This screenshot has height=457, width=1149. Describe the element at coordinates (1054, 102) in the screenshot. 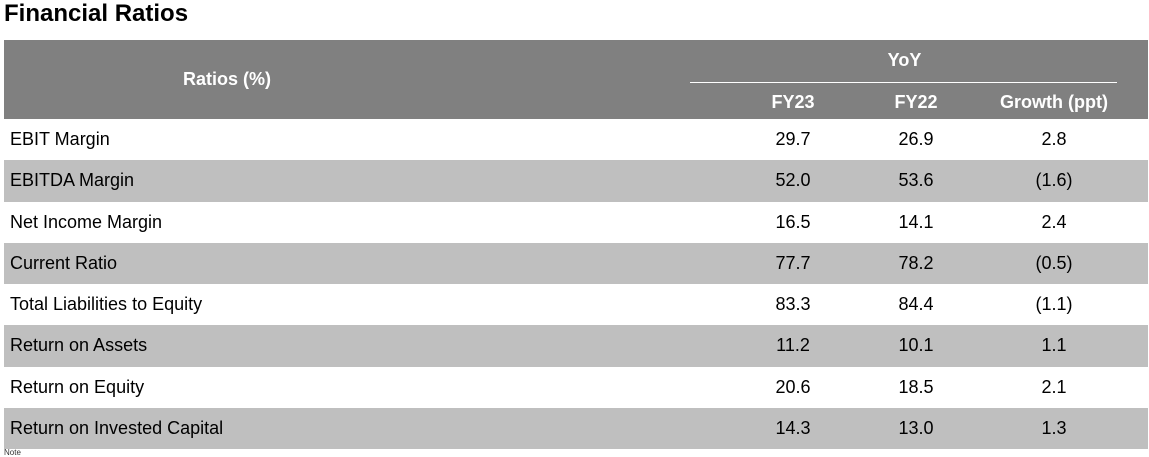

I see `column-header-growth: Growth (ppt)` at that location.